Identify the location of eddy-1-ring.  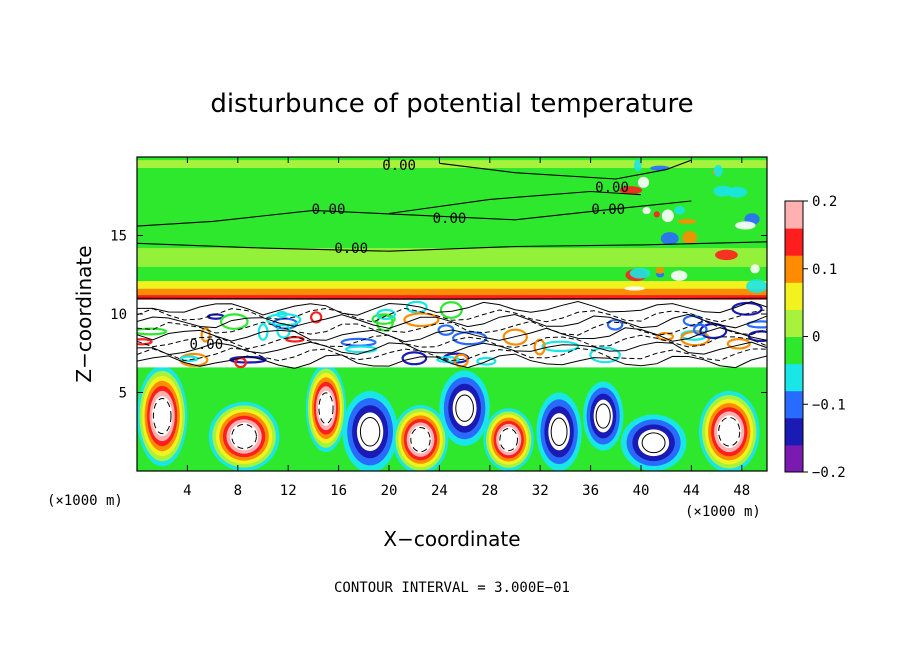
(244, 436).